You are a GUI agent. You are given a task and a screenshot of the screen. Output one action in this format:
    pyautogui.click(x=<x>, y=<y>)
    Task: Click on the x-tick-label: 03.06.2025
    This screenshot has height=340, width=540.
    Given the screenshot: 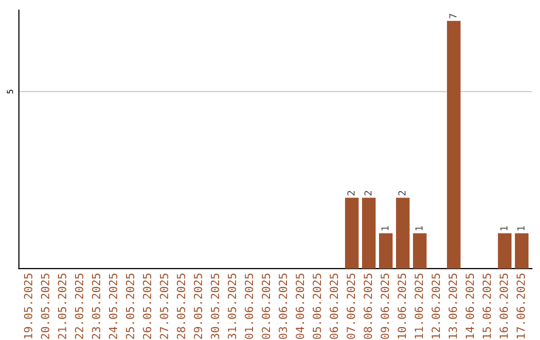 What is the action you would take?
    pyautogui.click(x=283, y=306)
    